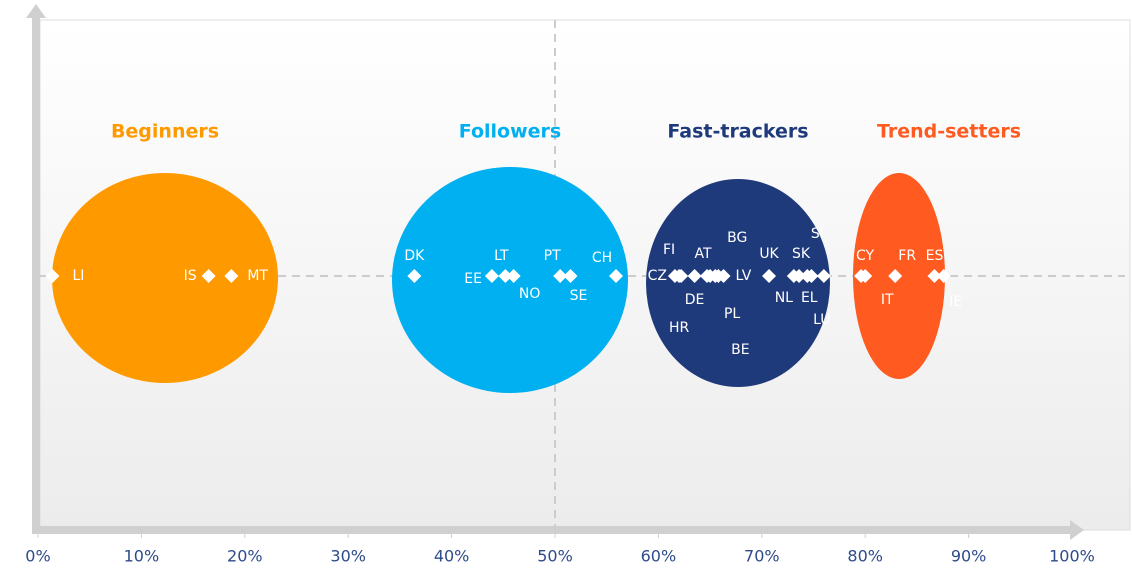 The image size is (1132, 570). What do you see at coordinates (865, 556) in the screenshot?
I see `x-tick-label: 80%` at bounding box center [865, 556].